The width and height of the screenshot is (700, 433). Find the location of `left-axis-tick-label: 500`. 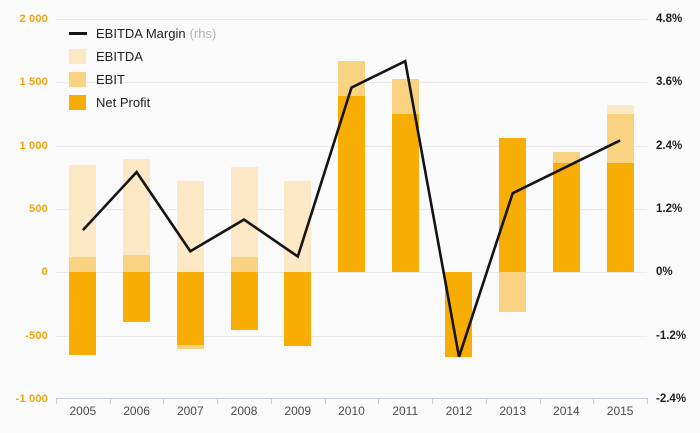

left-axis-tick-label: 500 is located at coordinates (38, 209).